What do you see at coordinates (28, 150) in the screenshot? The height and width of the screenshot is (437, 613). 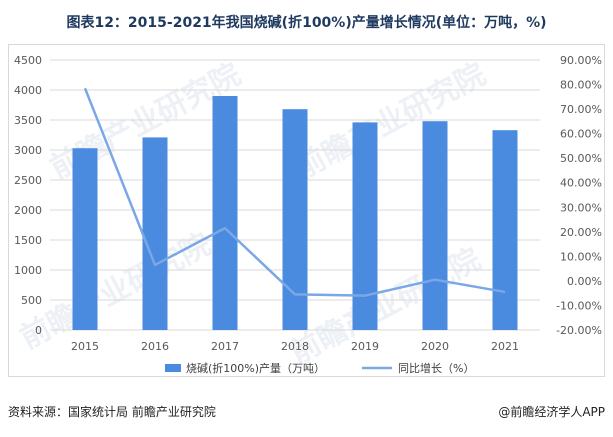 I see `left-tick-label: 3000` at bounding box center [28, 150].